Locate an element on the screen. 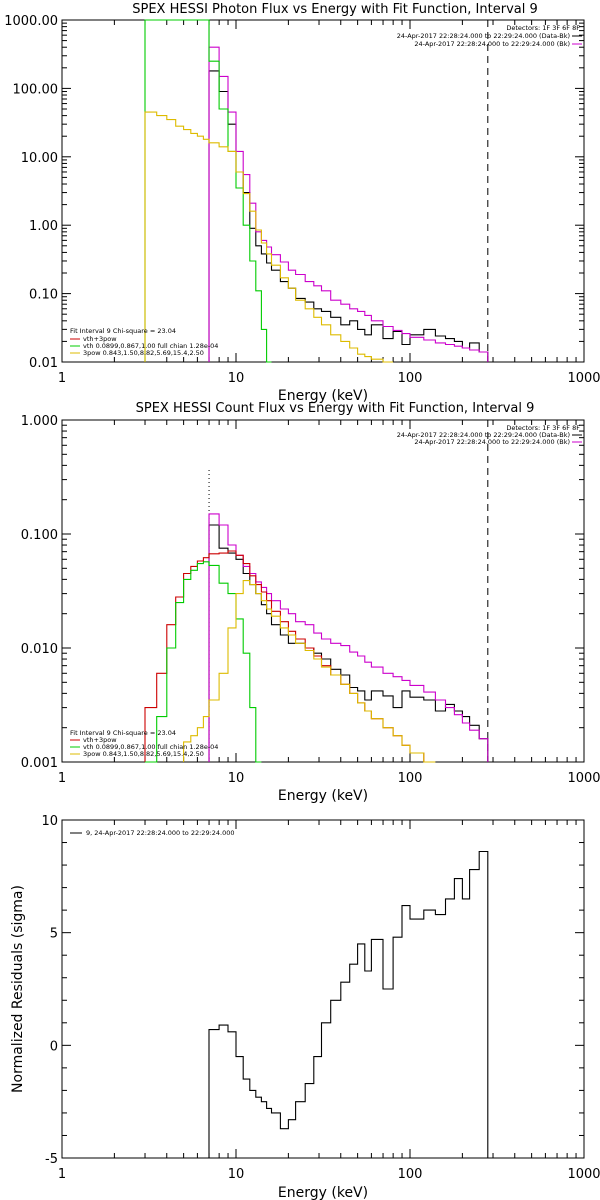  residual-series is located at coordinates (348, 1004).